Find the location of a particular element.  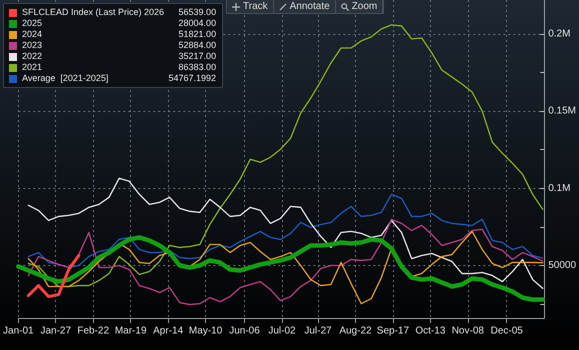

x-tick-label: Feb-22 is located at coordinates (93, 331).